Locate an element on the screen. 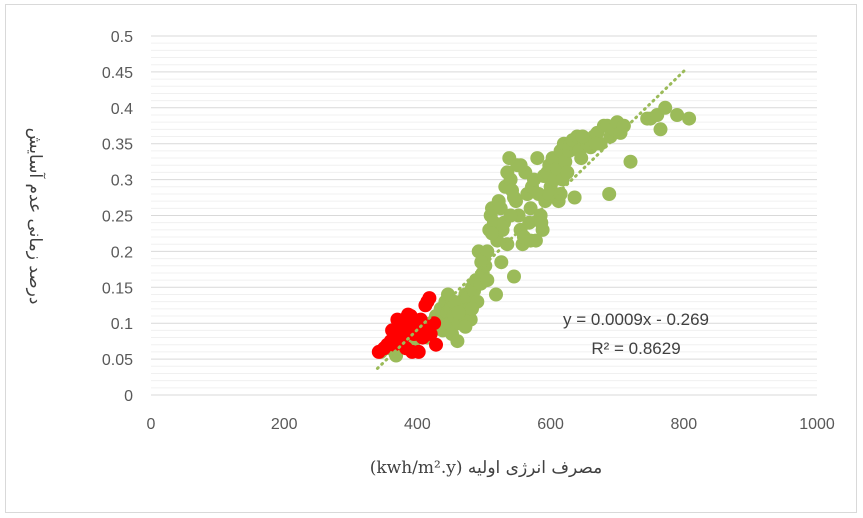 Image resolution: width=863 pixels, height=518 pixels. x-tick-label: 800 is located at coordinates (683, 424).